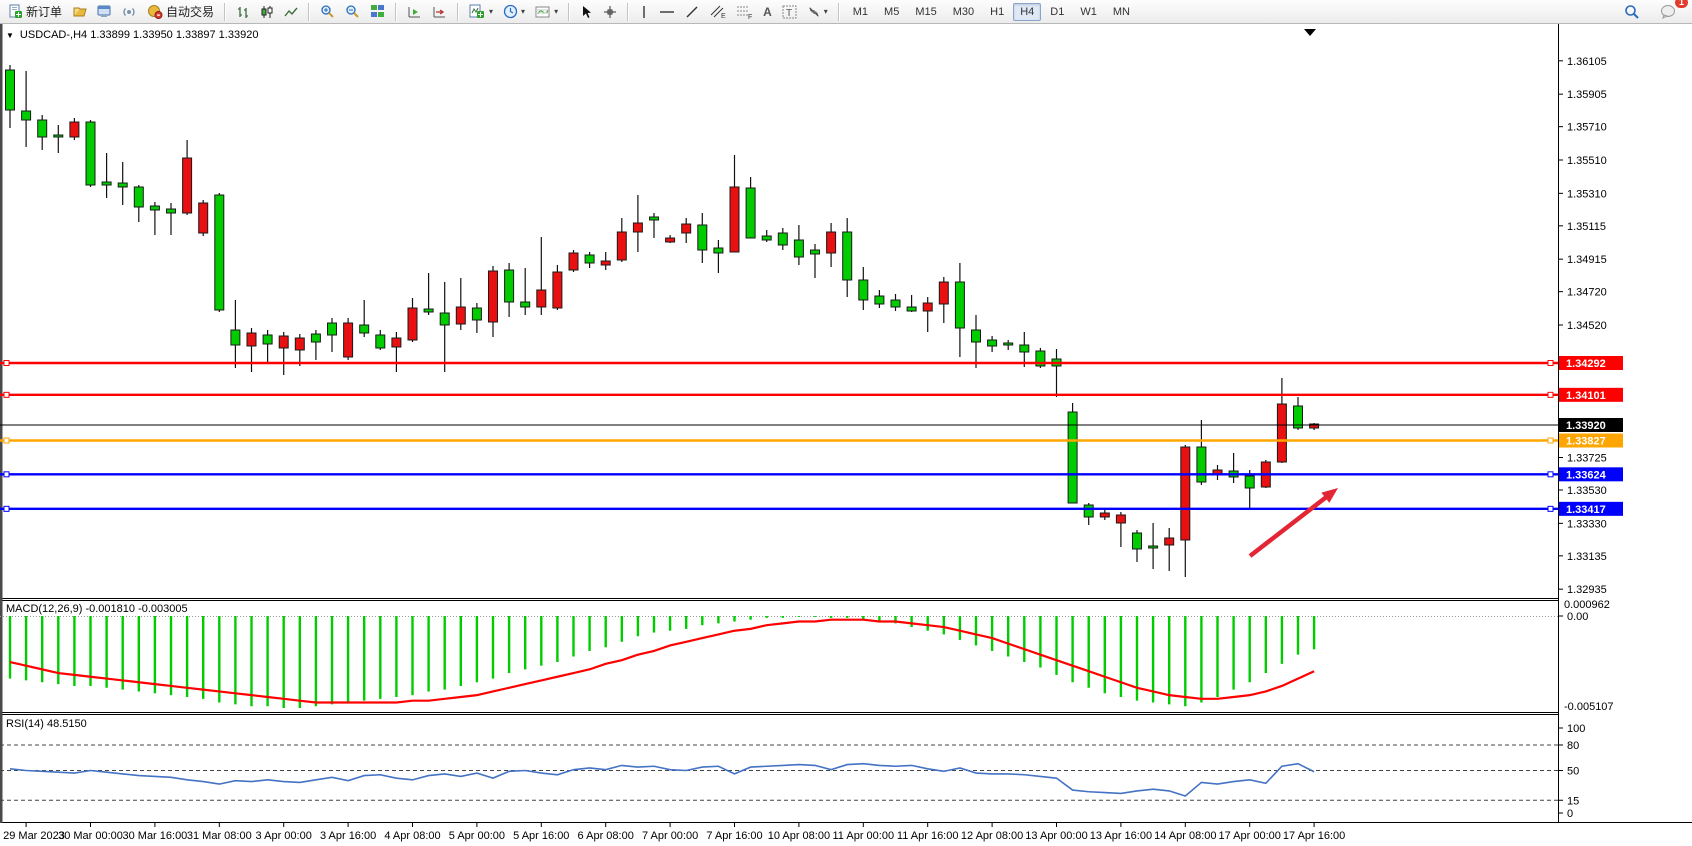  What do you see at coordinates (1310, 32) in the screenshot?
I see `chart-shift-marker` at bounding box center [1310, 32].